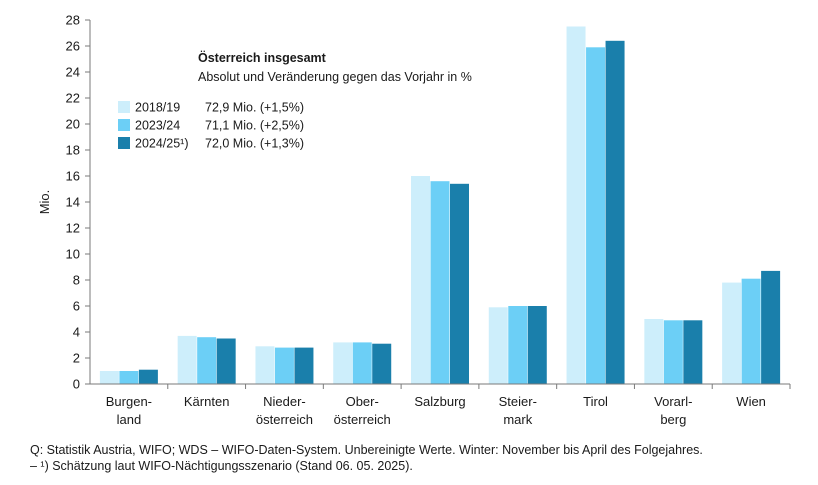 This screenshot has height=485, width=818. Describe the element at coordinates (73, 150) in the screenshot. I see `y-tick-label: 18` at that location.